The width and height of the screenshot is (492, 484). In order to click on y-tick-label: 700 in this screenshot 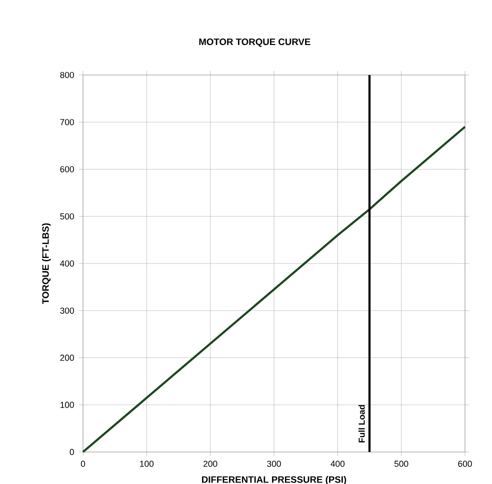, I will do `click(67, 122)`.